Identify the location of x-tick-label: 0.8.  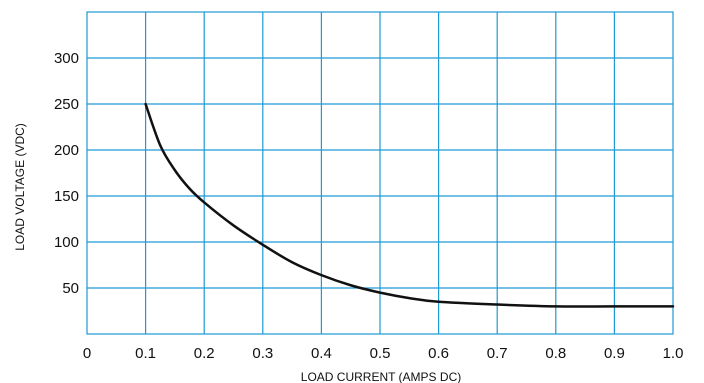
(555, 353).